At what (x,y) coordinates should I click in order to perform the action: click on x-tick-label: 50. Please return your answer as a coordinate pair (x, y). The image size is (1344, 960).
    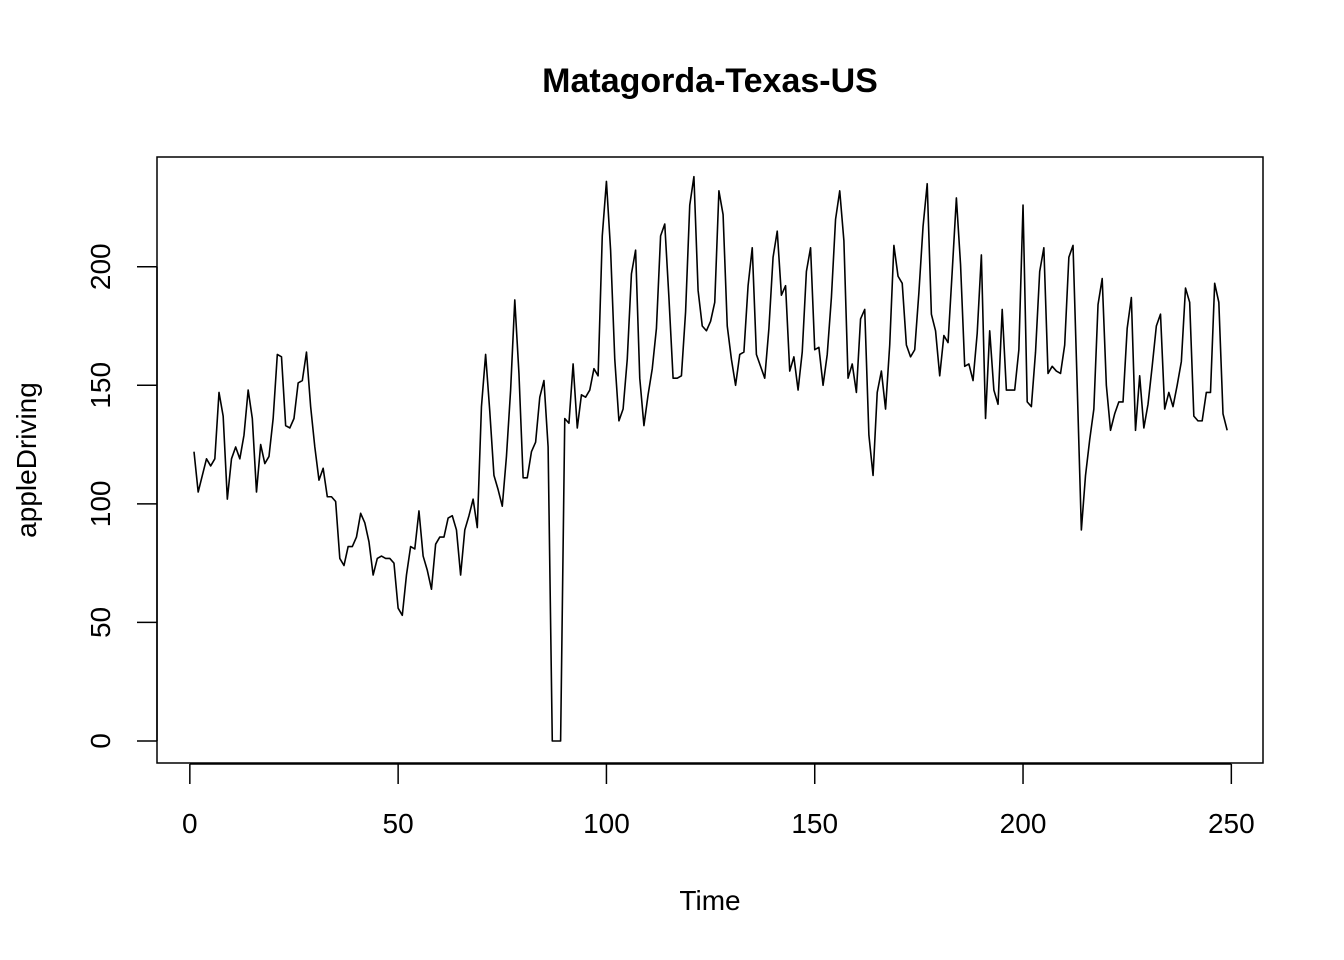
    Looking at the image, I should click on (398, 823).